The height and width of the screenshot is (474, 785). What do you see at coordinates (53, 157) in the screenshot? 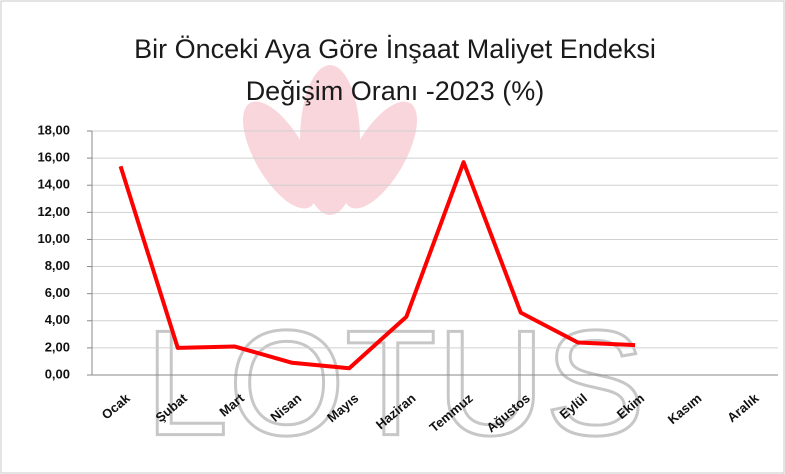
I see `y-tick-label: 16,00` at bounding box center [53, 157].